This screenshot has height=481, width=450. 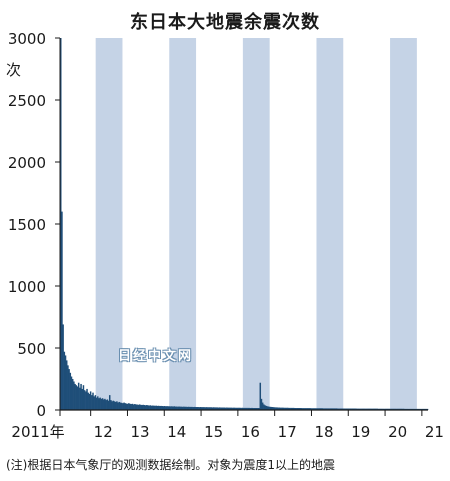 What do you see at coordinates (13, 70) in the screenshot?
I see `y-unit-label: 次` at bounding box center [13, 70].